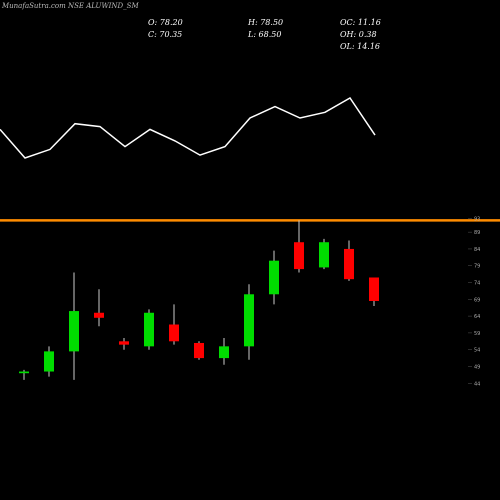 This screenshot has width=500, height=500. Describe the element at coordinates (360, 22) in the screenshot. I see `oc-value: OC: 11.16` at that location.